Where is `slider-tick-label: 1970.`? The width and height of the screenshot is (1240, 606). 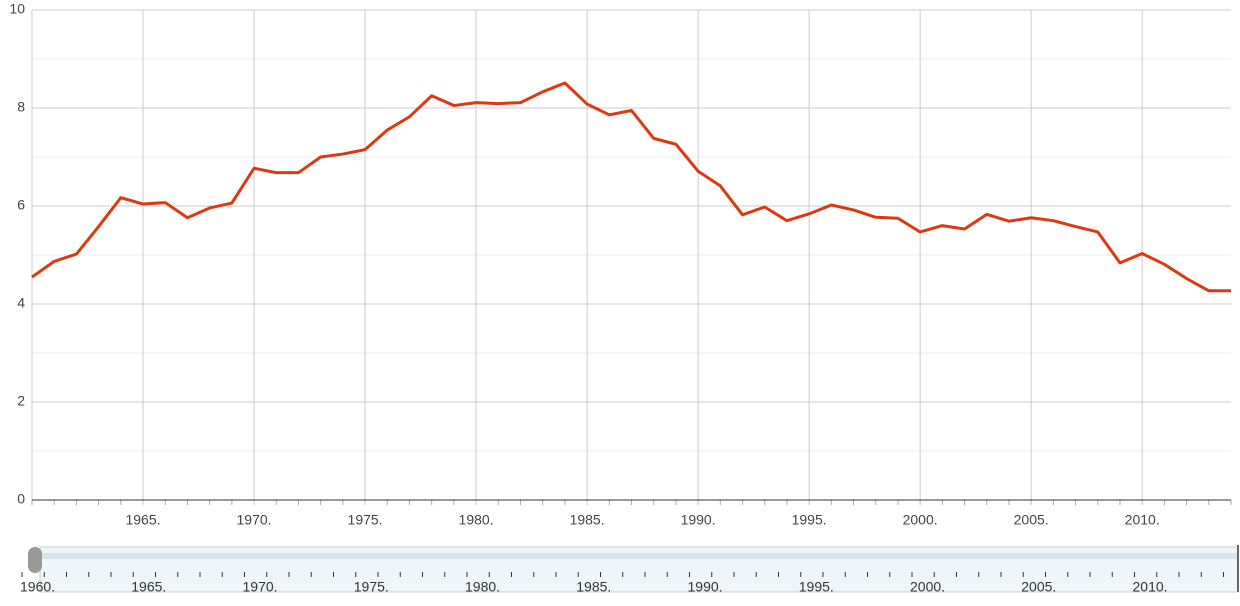
slider-tick-label: 1970. is located at coordinates (260, 587).